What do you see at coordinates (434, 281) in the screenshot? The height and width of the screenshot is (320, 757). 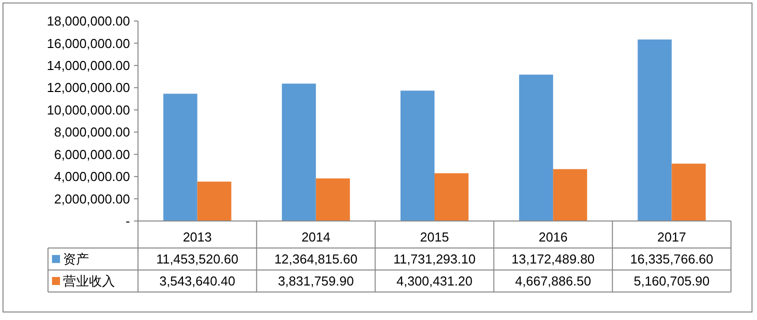 I see `data-label: 4,300,431.20` at bounding box center [434, 281].